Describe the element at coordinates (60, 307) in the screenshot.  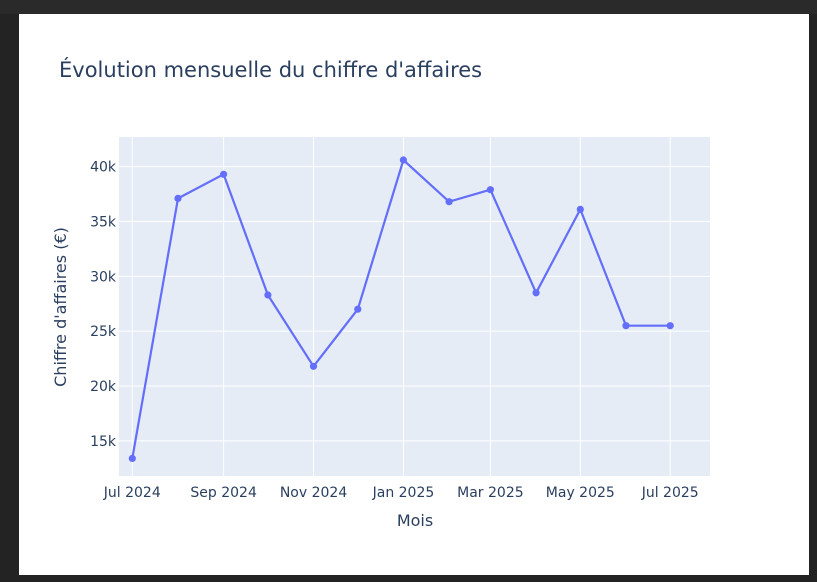
I see `y-axis-label: Chiffre d'affaires (€)` at that location.